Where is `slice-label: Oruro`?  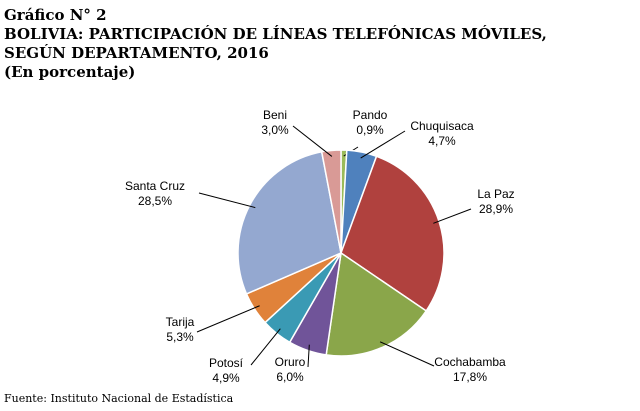 slice-label: Oruro is located at coordinates (290, 362).